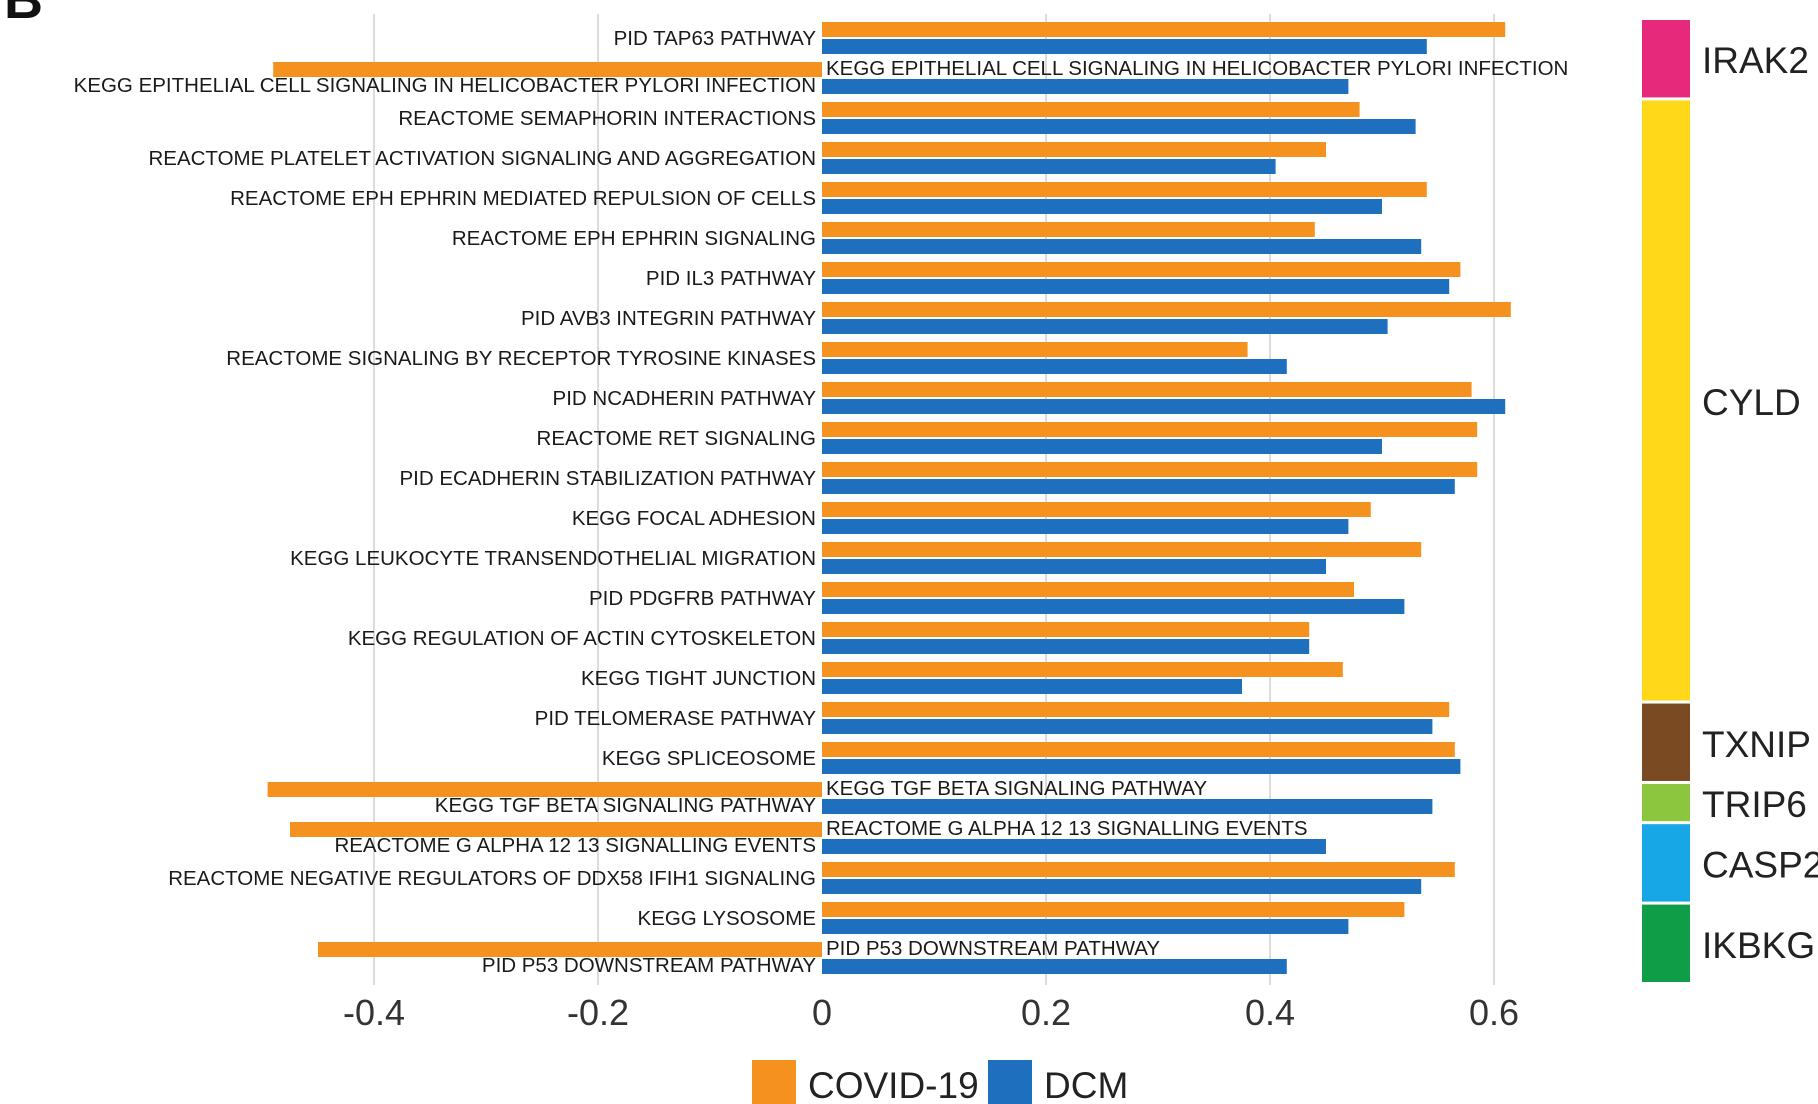 This screenshot has height=1104, width=1818. Describe the element at coordinates (676, 718) in the screenshot. I see `category-label: PID TELOMERASE PATHWAY` at that location.